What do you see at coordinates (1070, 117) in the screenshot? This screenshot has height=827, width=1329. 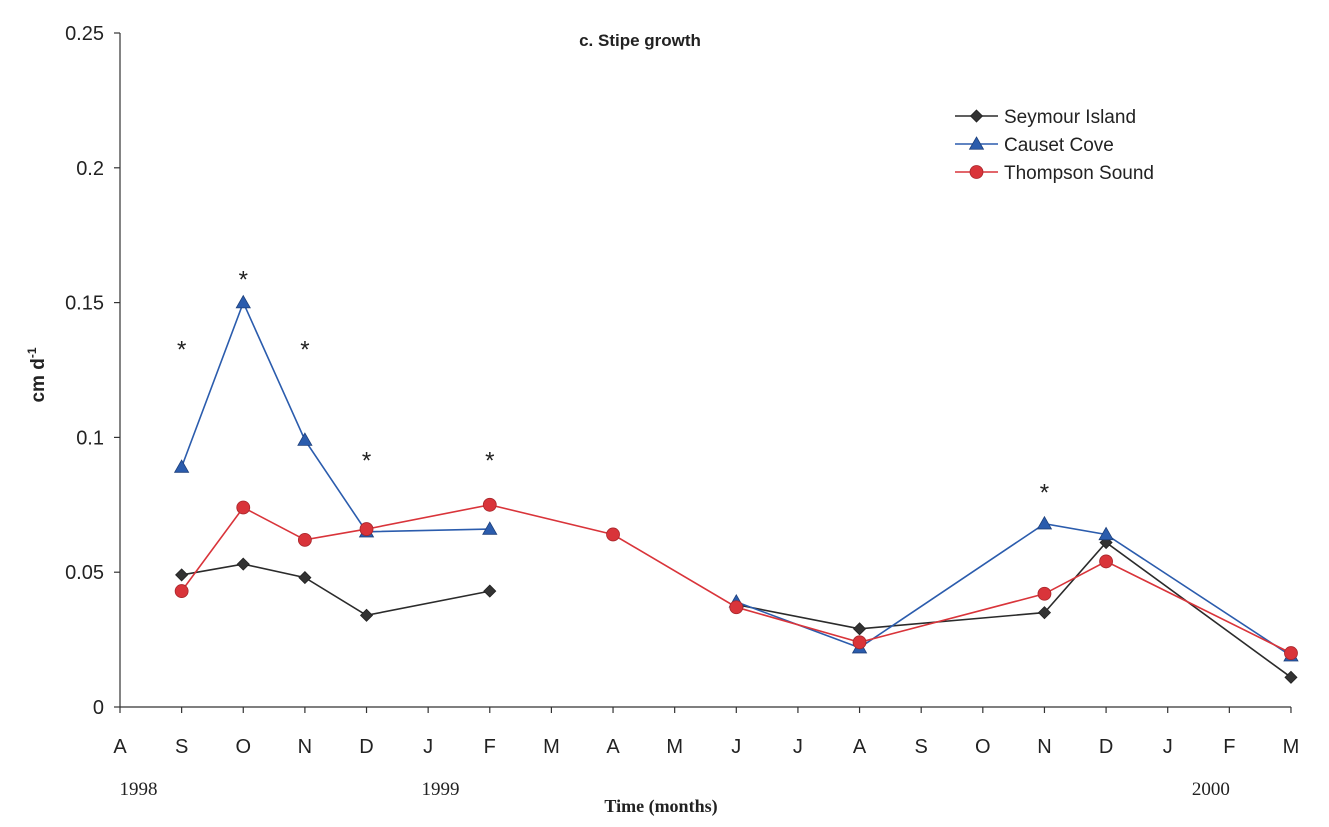 I see `legend-label: Seymour Island` at bounding box center [1070, 117].